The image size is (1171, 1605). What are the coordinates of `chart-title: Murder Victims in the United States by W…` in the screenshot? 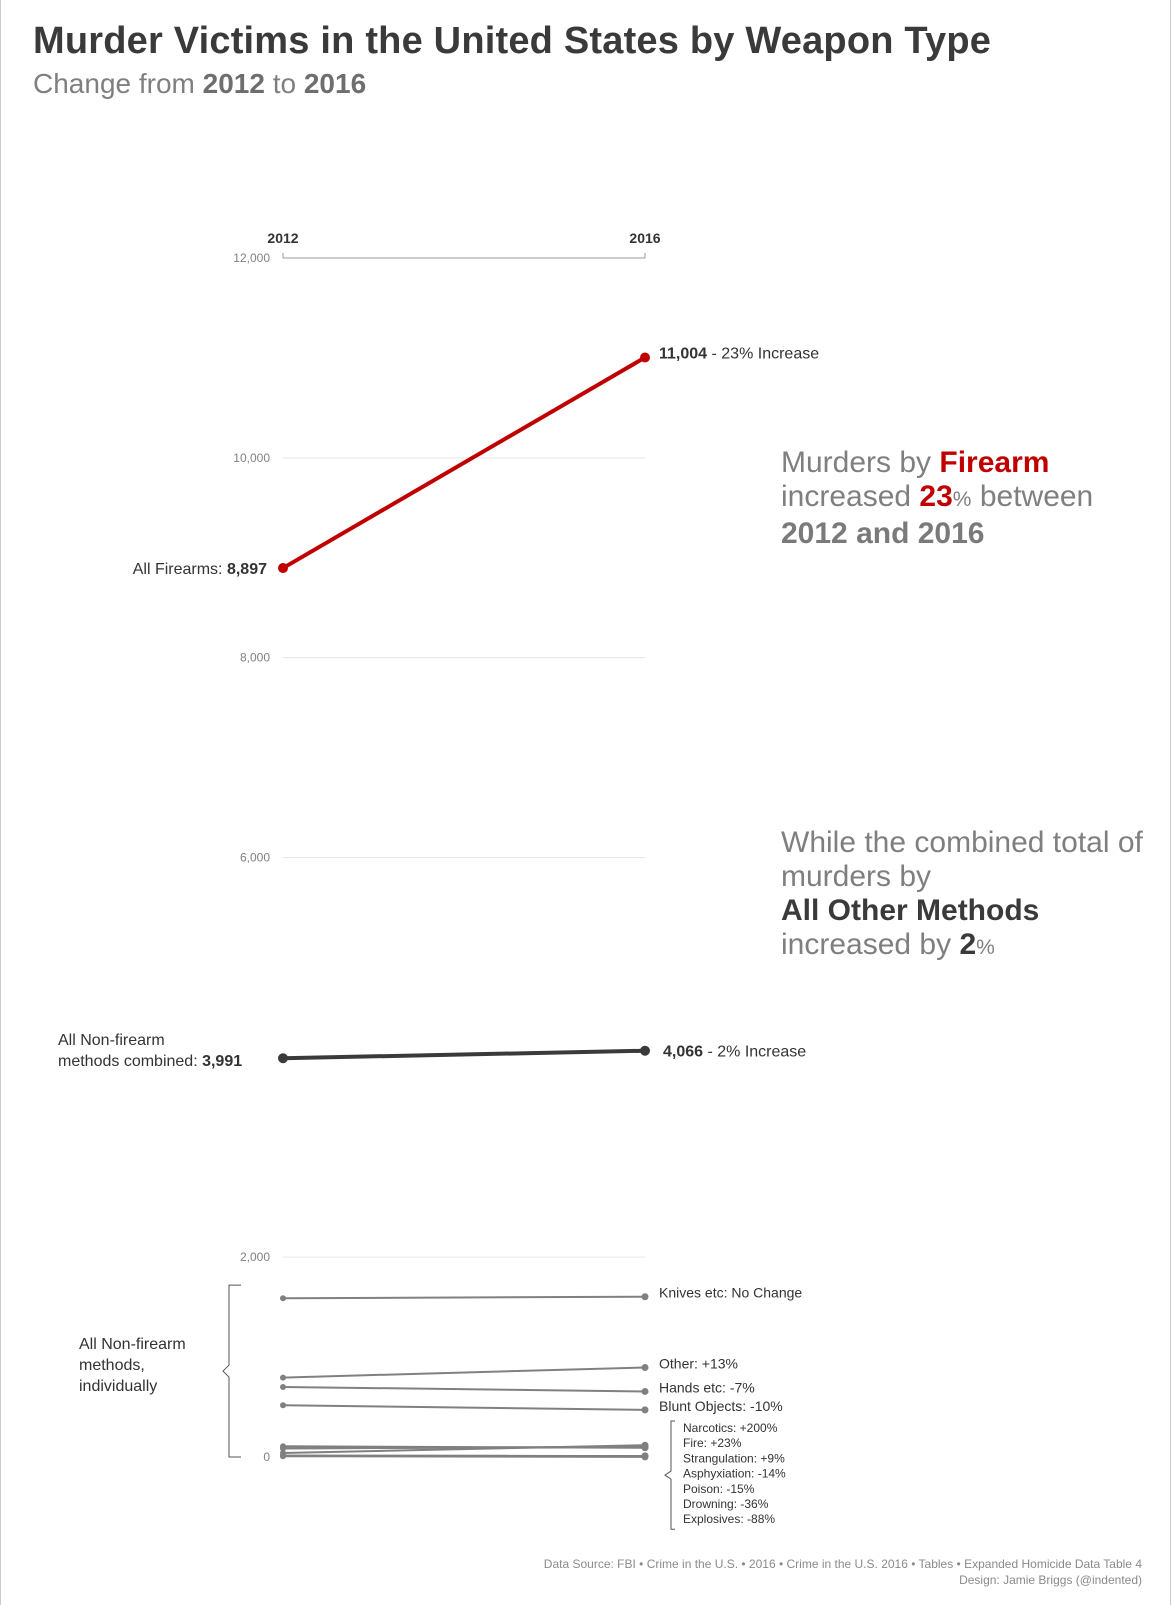 It's located at (512, 41).